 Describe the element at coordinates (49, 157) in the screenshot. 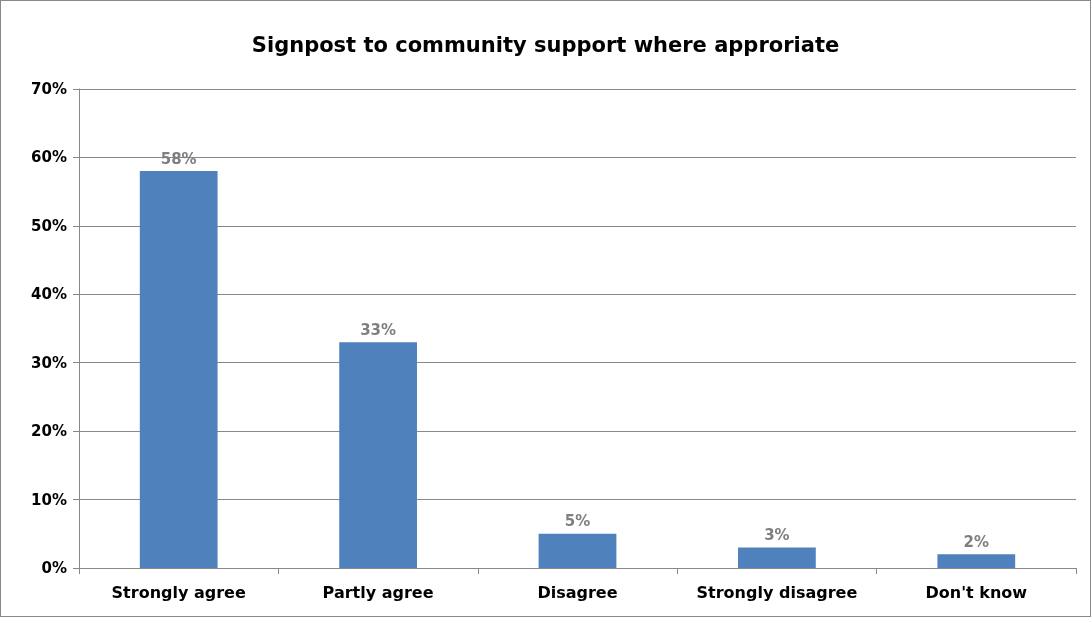

I see `y-tick-label: 60%` at that location.